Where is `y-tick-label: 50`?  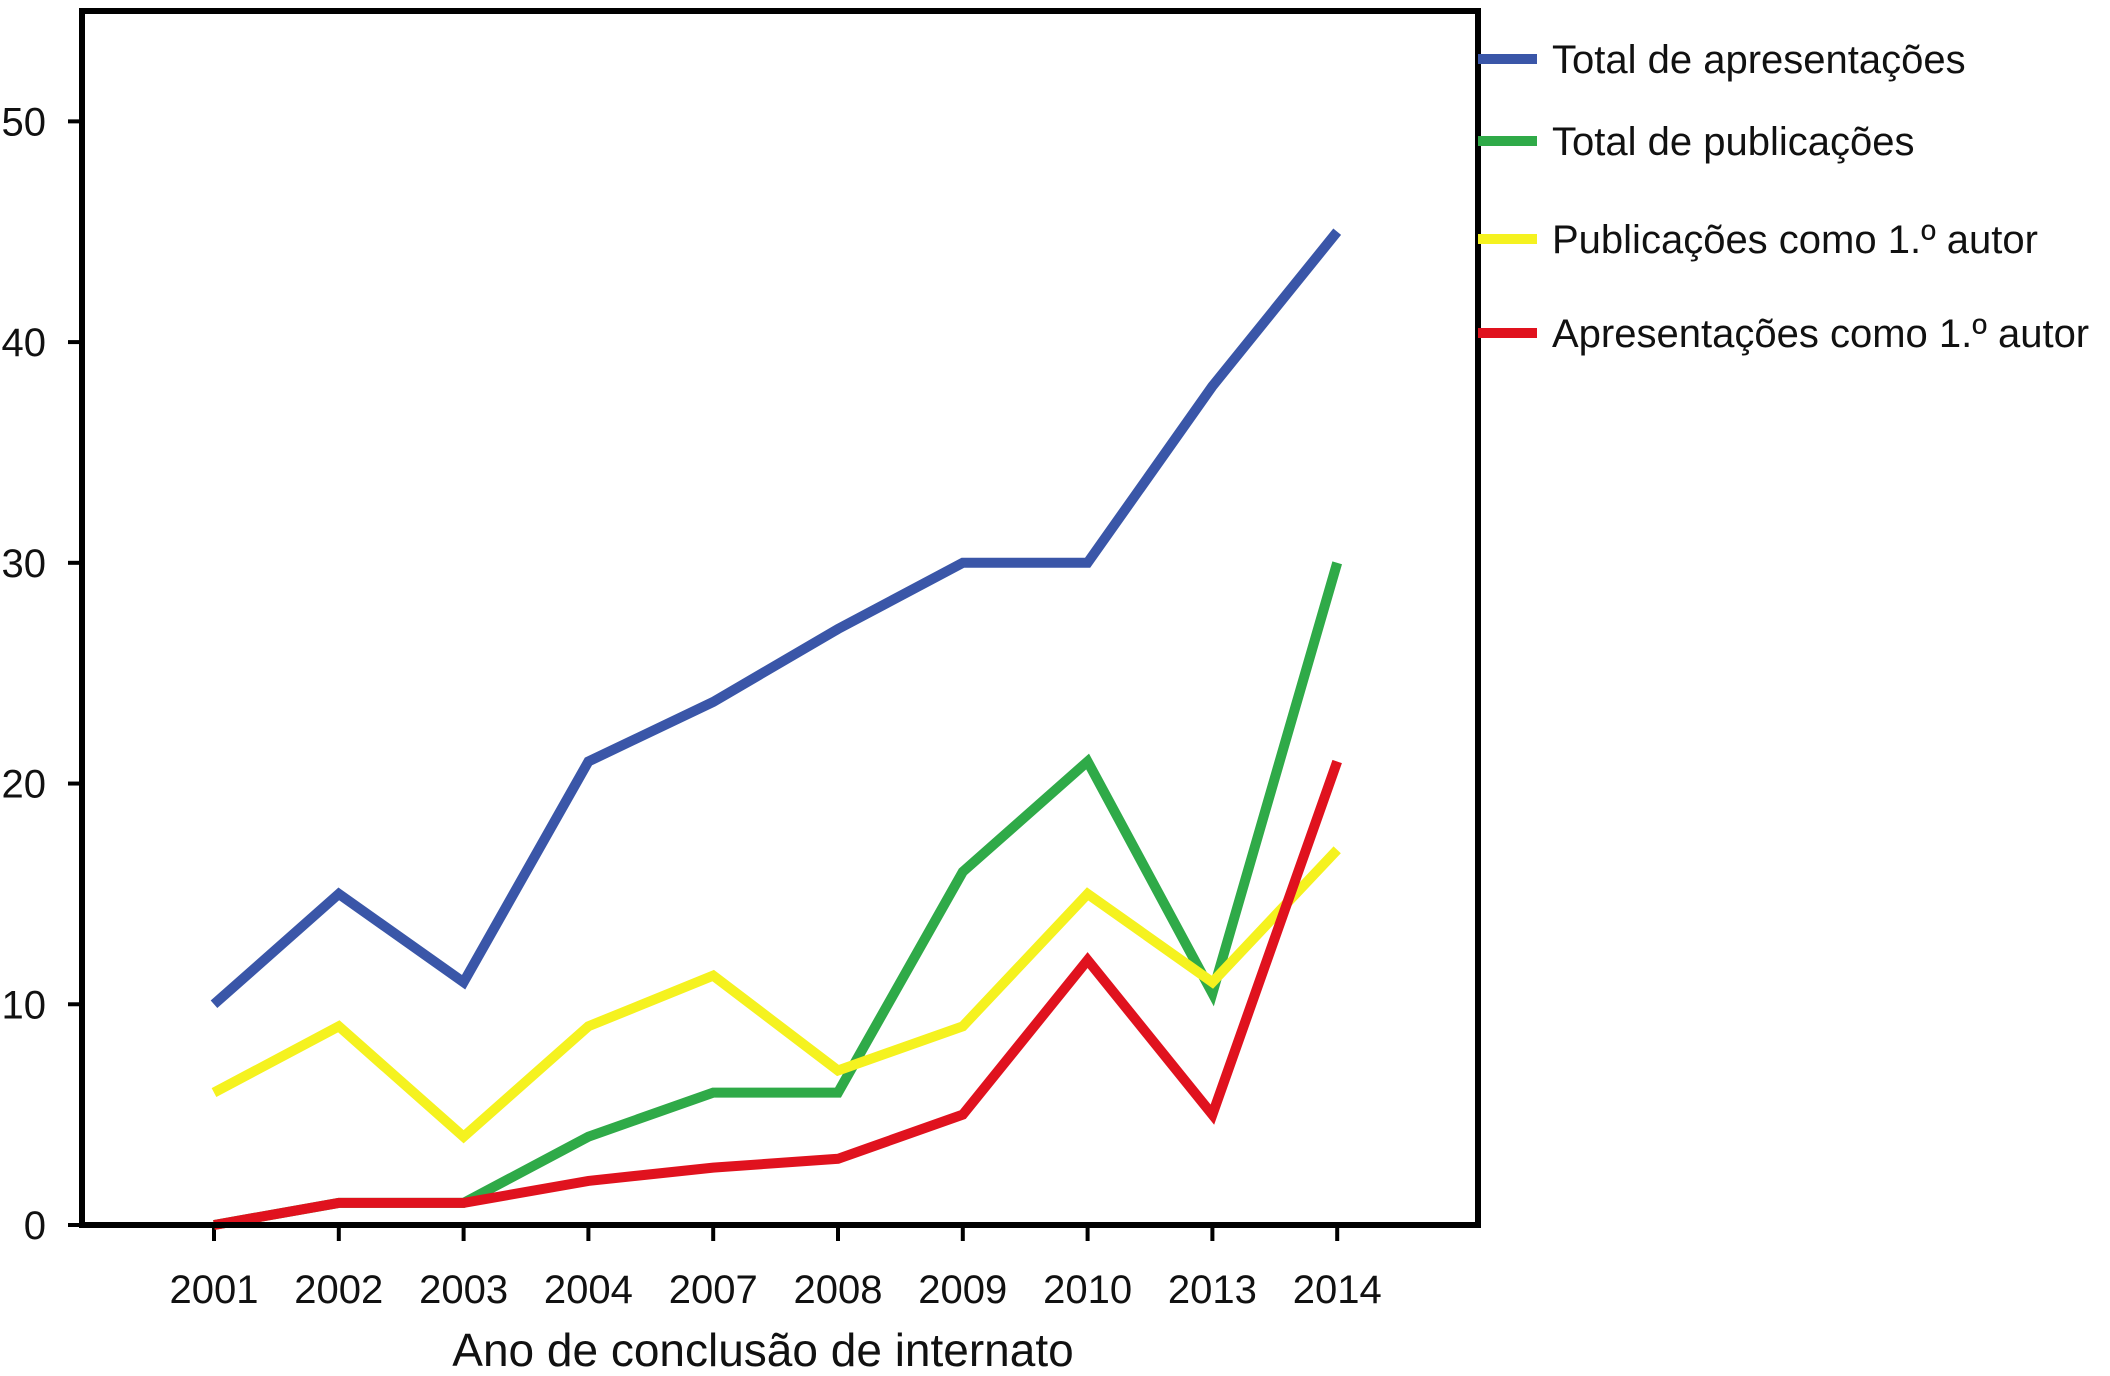 y-tick-label: 50 is located at coordinates (24, 122).